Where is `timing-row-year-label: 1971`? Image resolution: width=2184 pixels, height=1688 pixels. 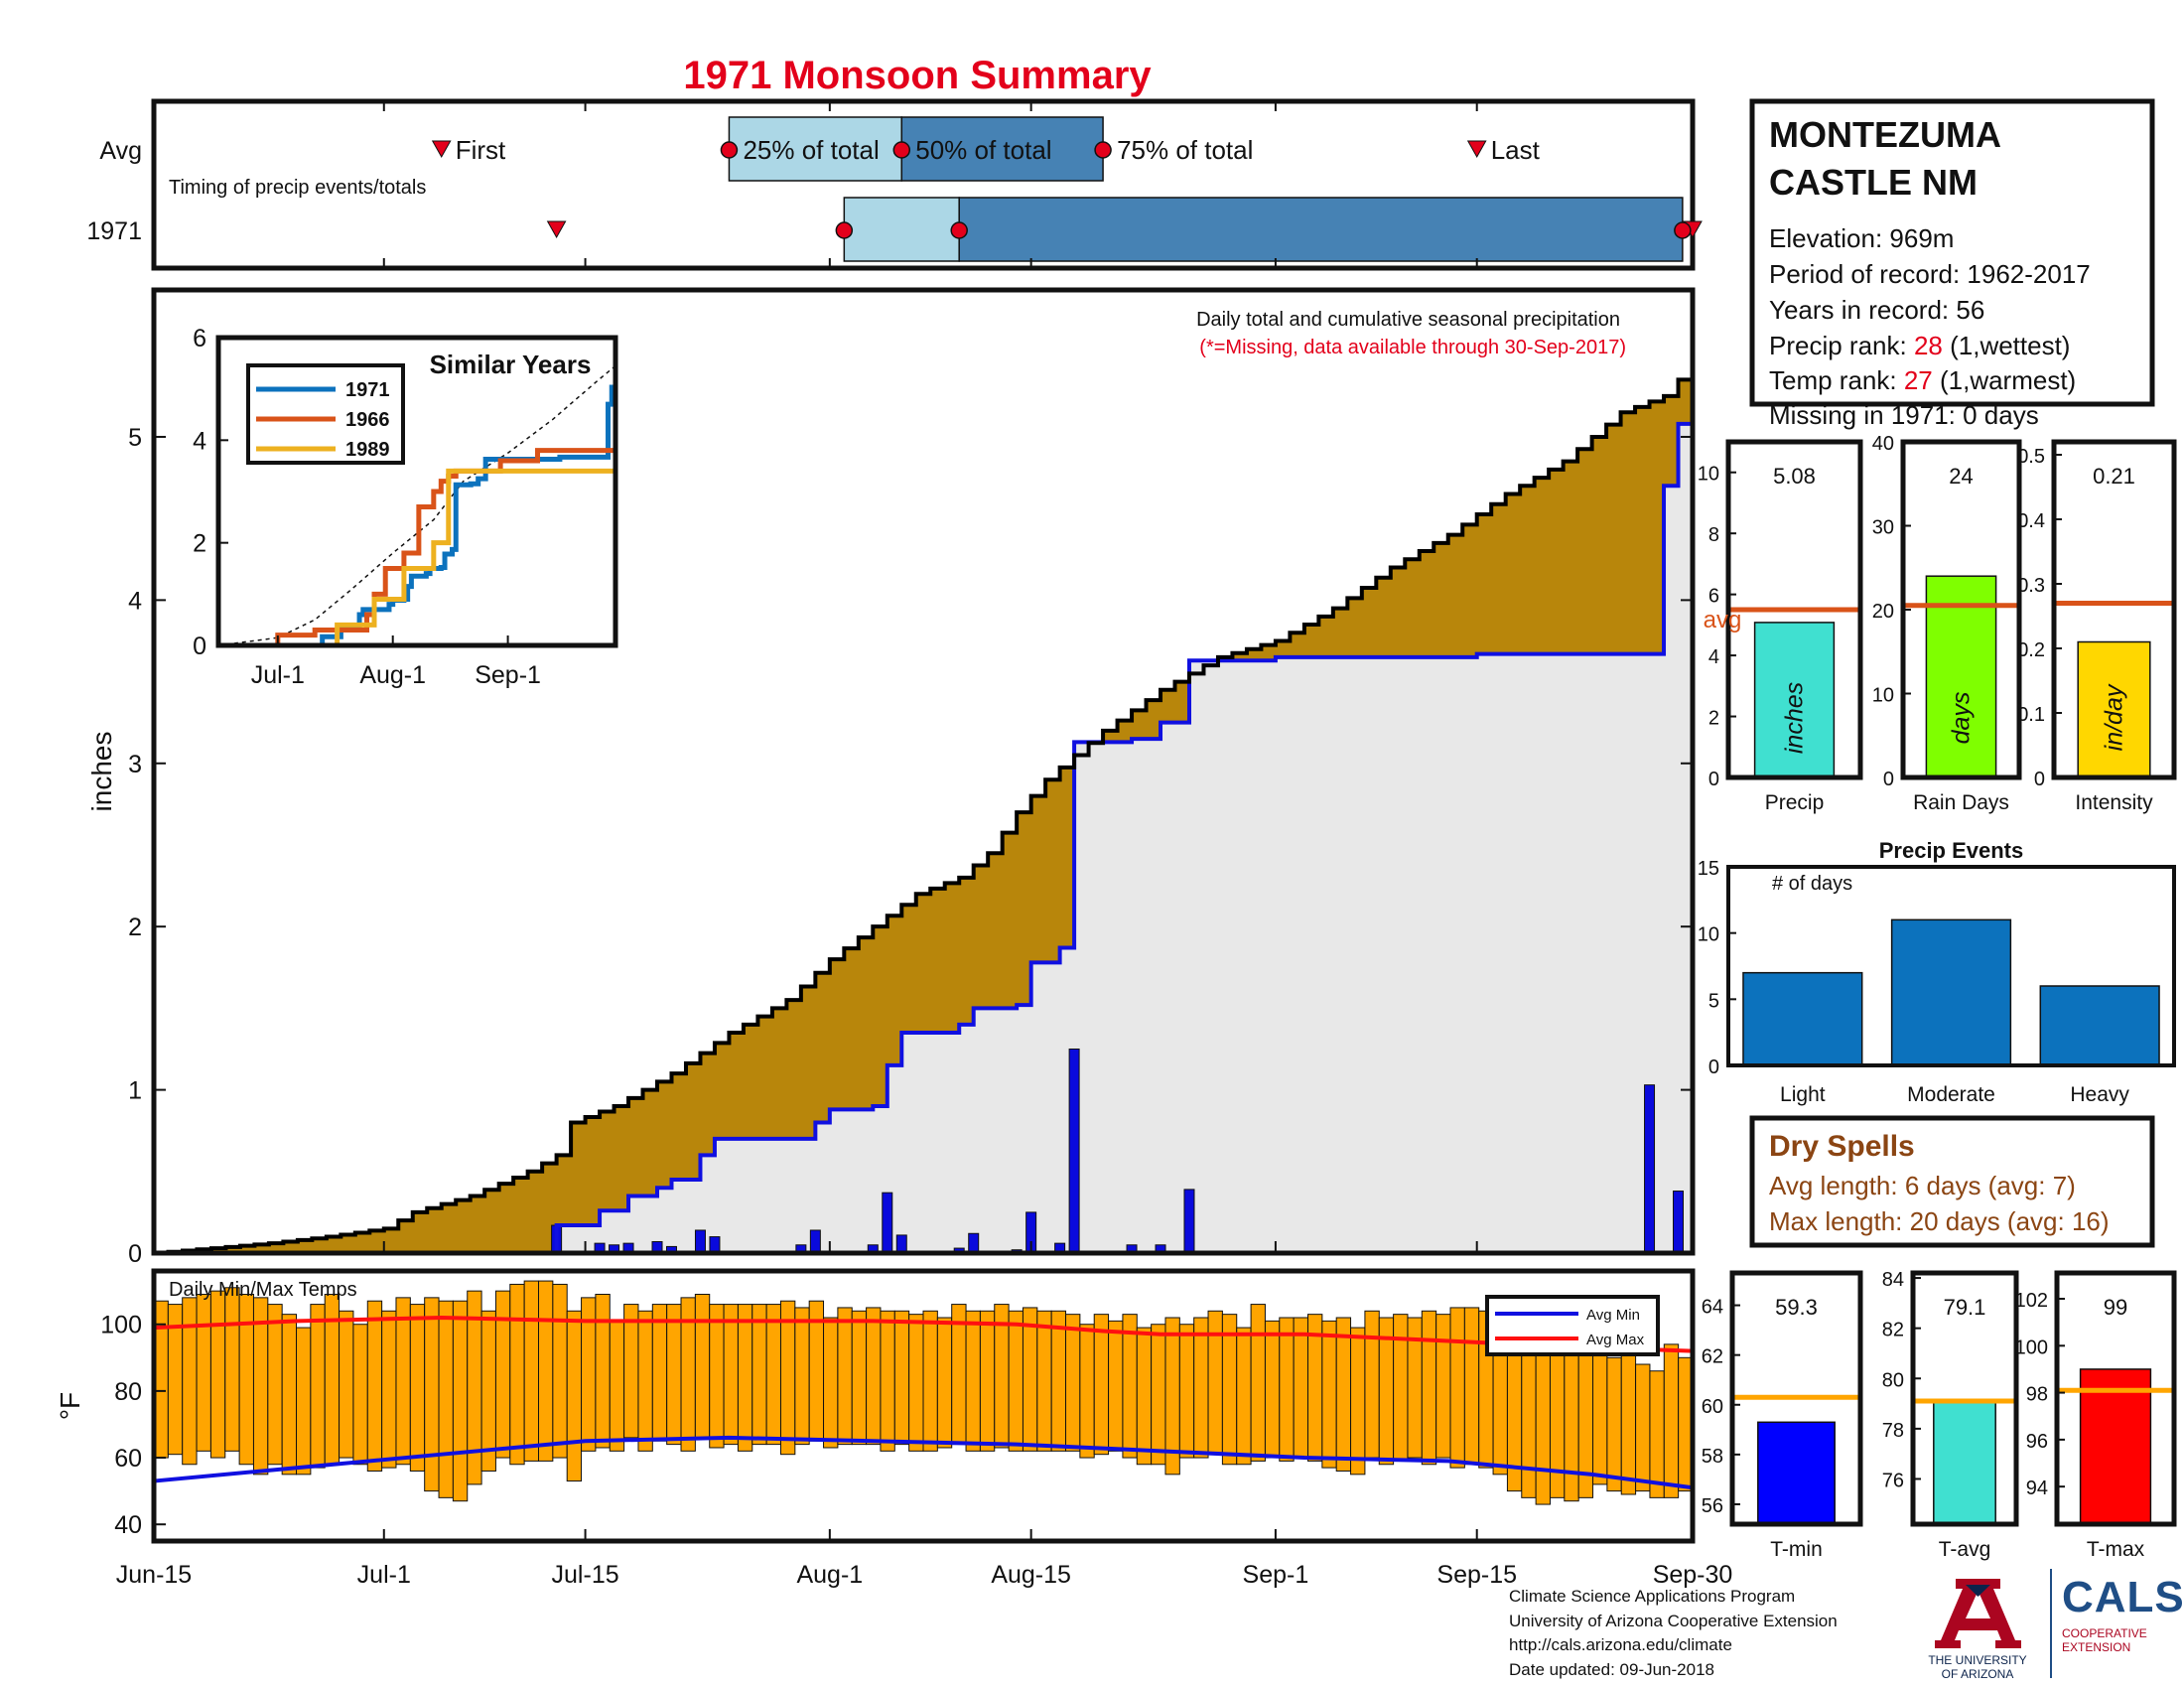 timing-row-year-label: 1971 is located at coordinates (114, 231).